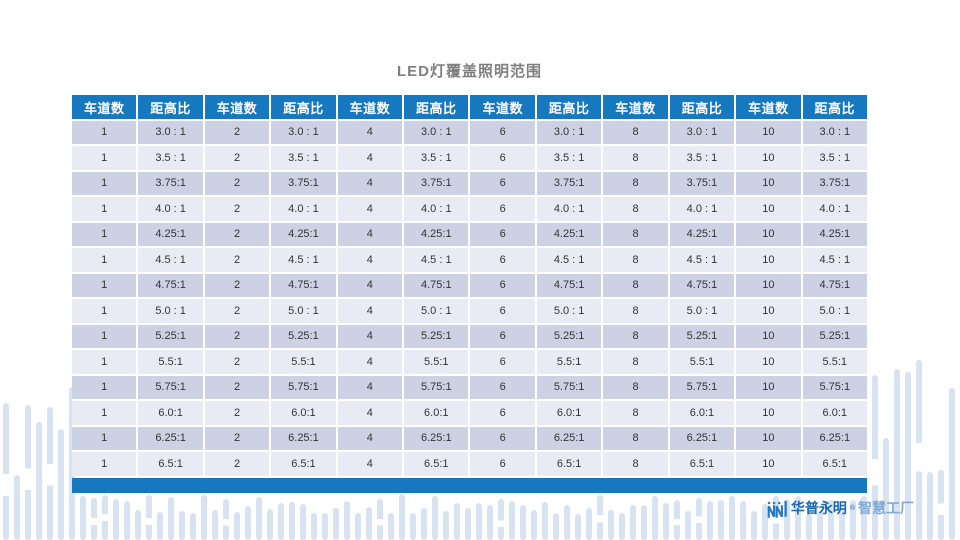  I want to click on page-title: LED灯覆盖照明范围, so click(469, 71).